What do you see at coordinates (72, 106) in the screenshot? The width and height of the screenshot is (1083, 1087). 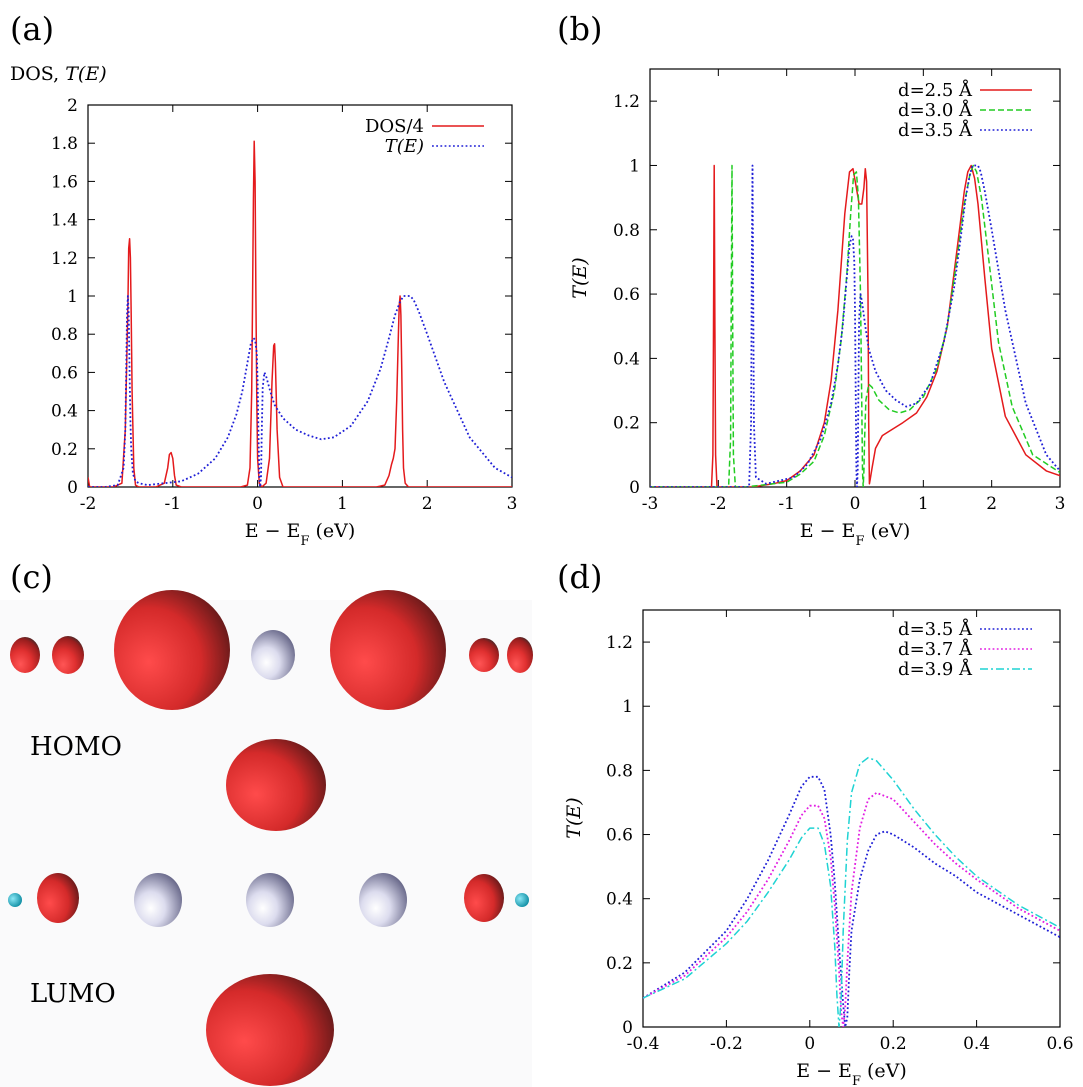 I see `y-tick-label: 2` at bounding box center [72, 106].